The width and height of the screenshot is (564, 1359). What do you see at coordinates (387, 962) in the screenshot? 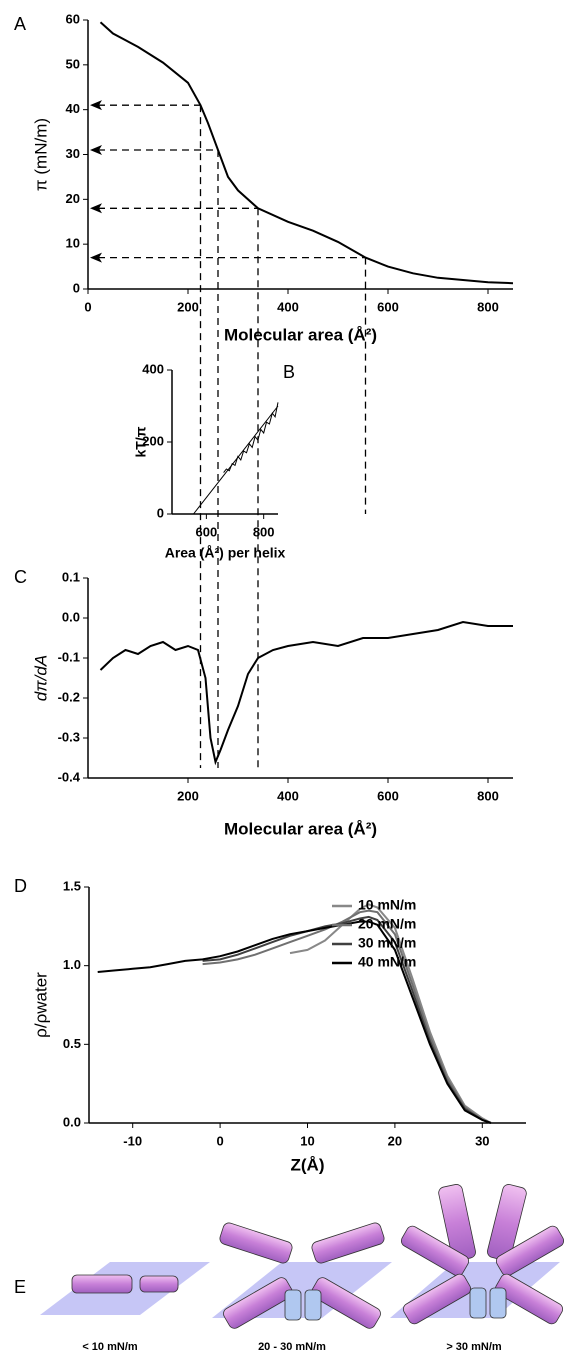
I see `legend-label: 40 mN/m` at bounding box center [387, 962].